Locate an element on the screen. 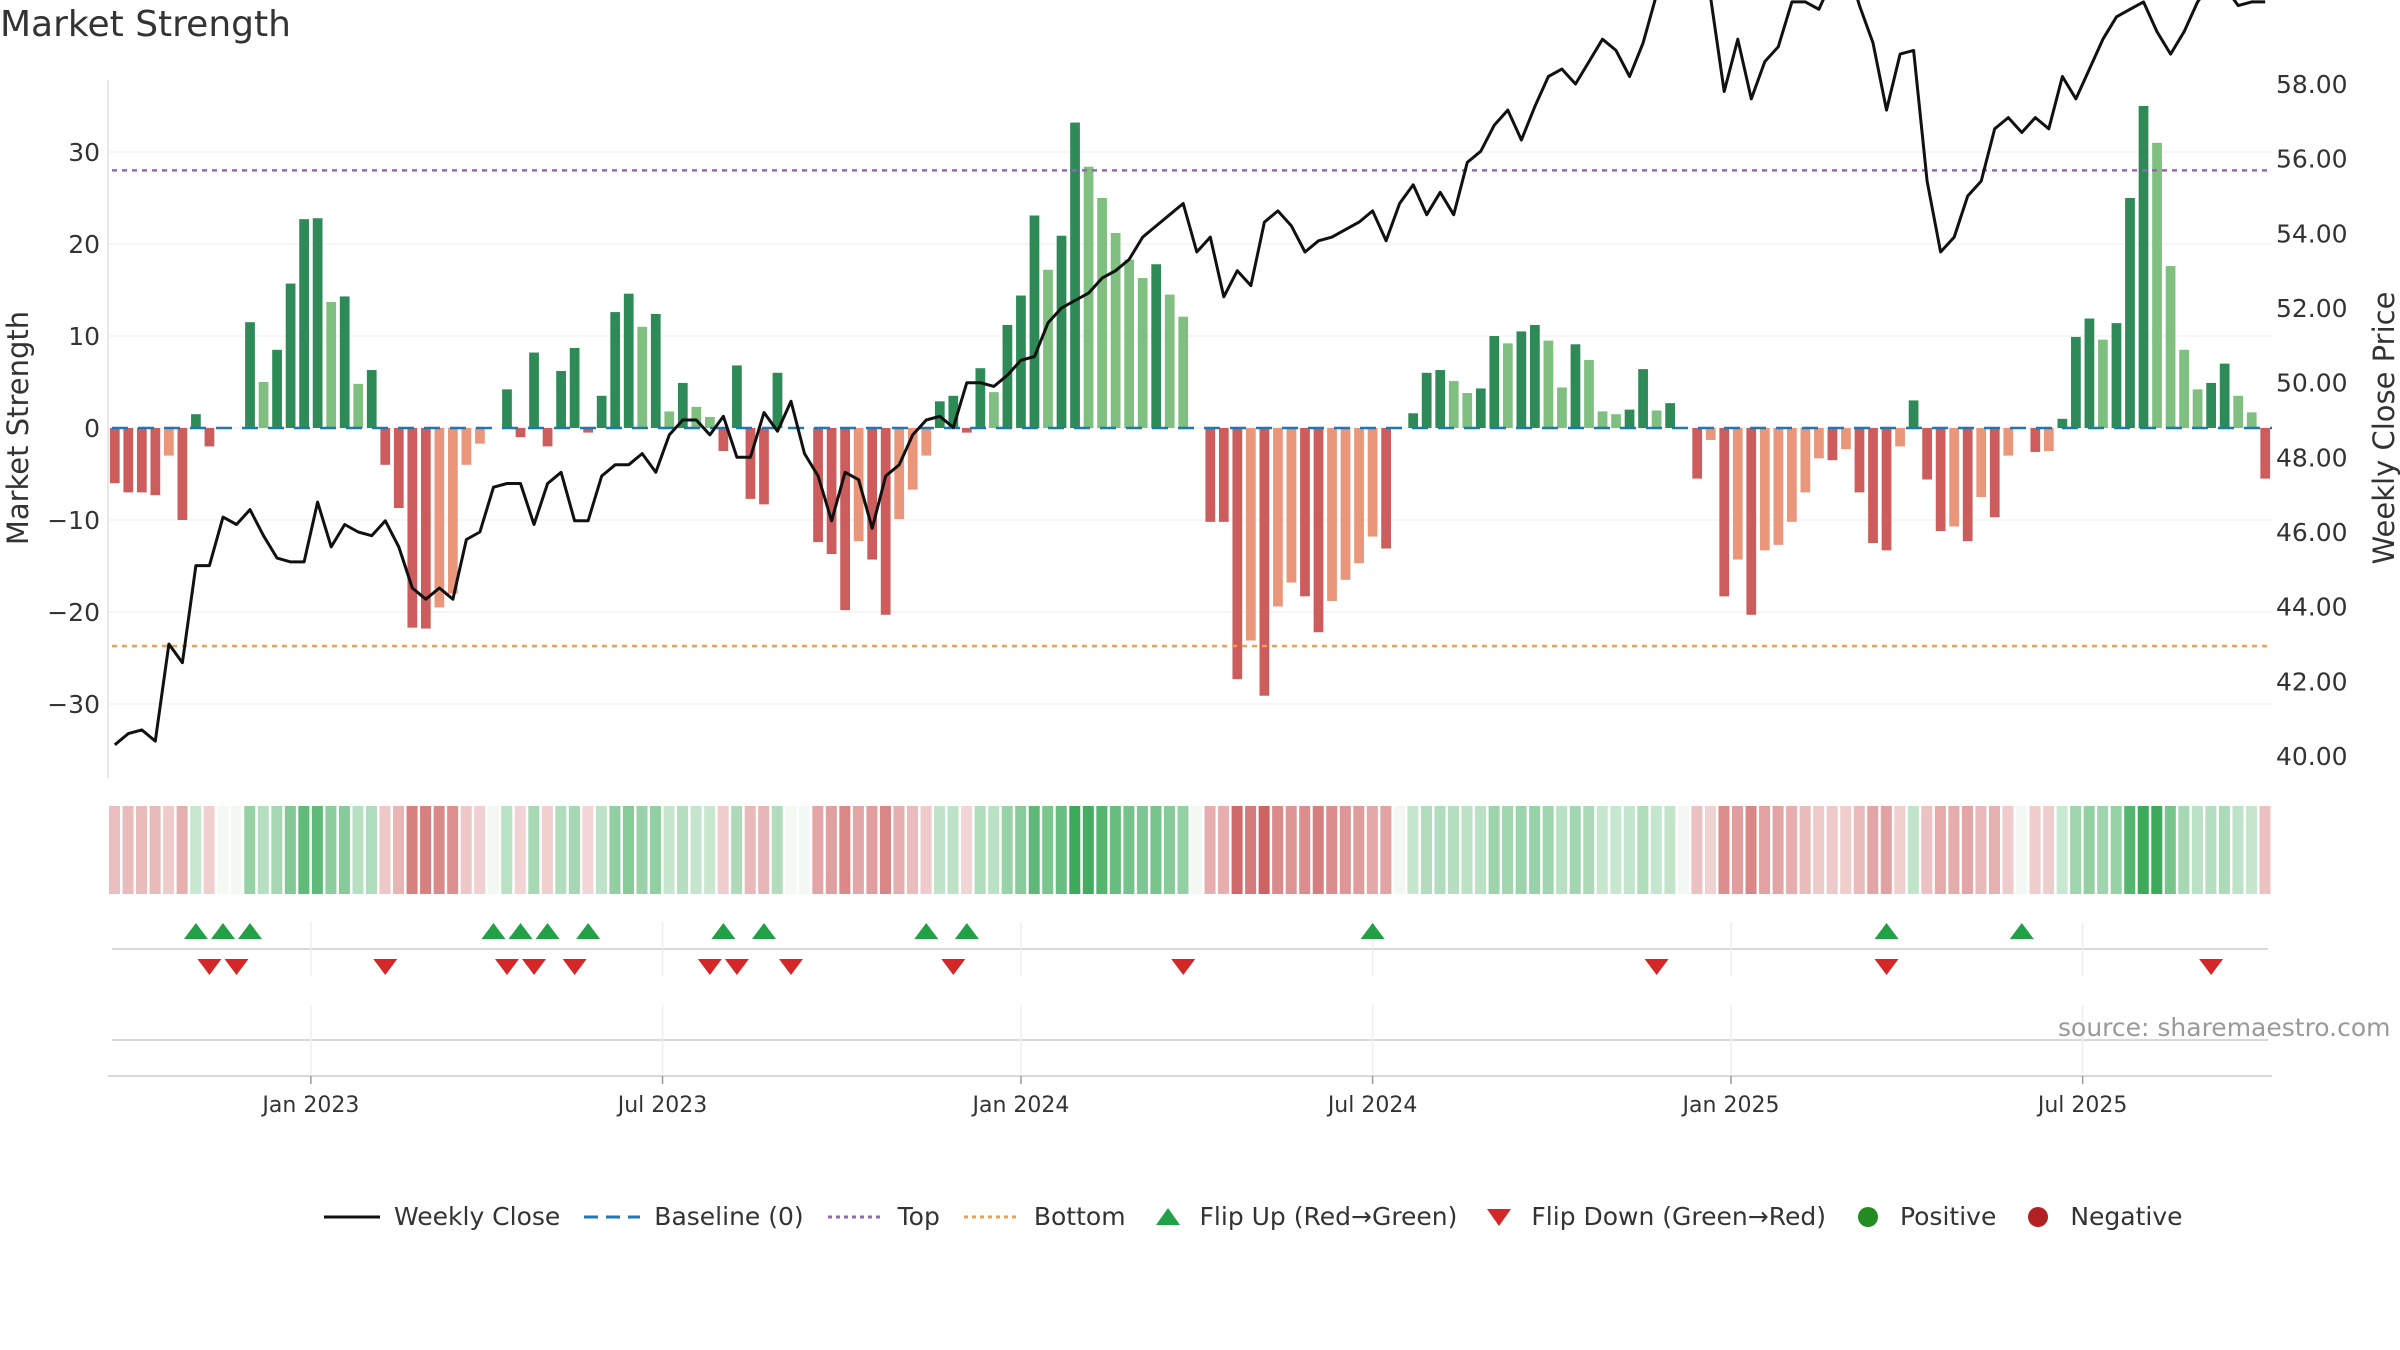  y-right-tick-label: 48.00 is located at coordinates (2312, 457).